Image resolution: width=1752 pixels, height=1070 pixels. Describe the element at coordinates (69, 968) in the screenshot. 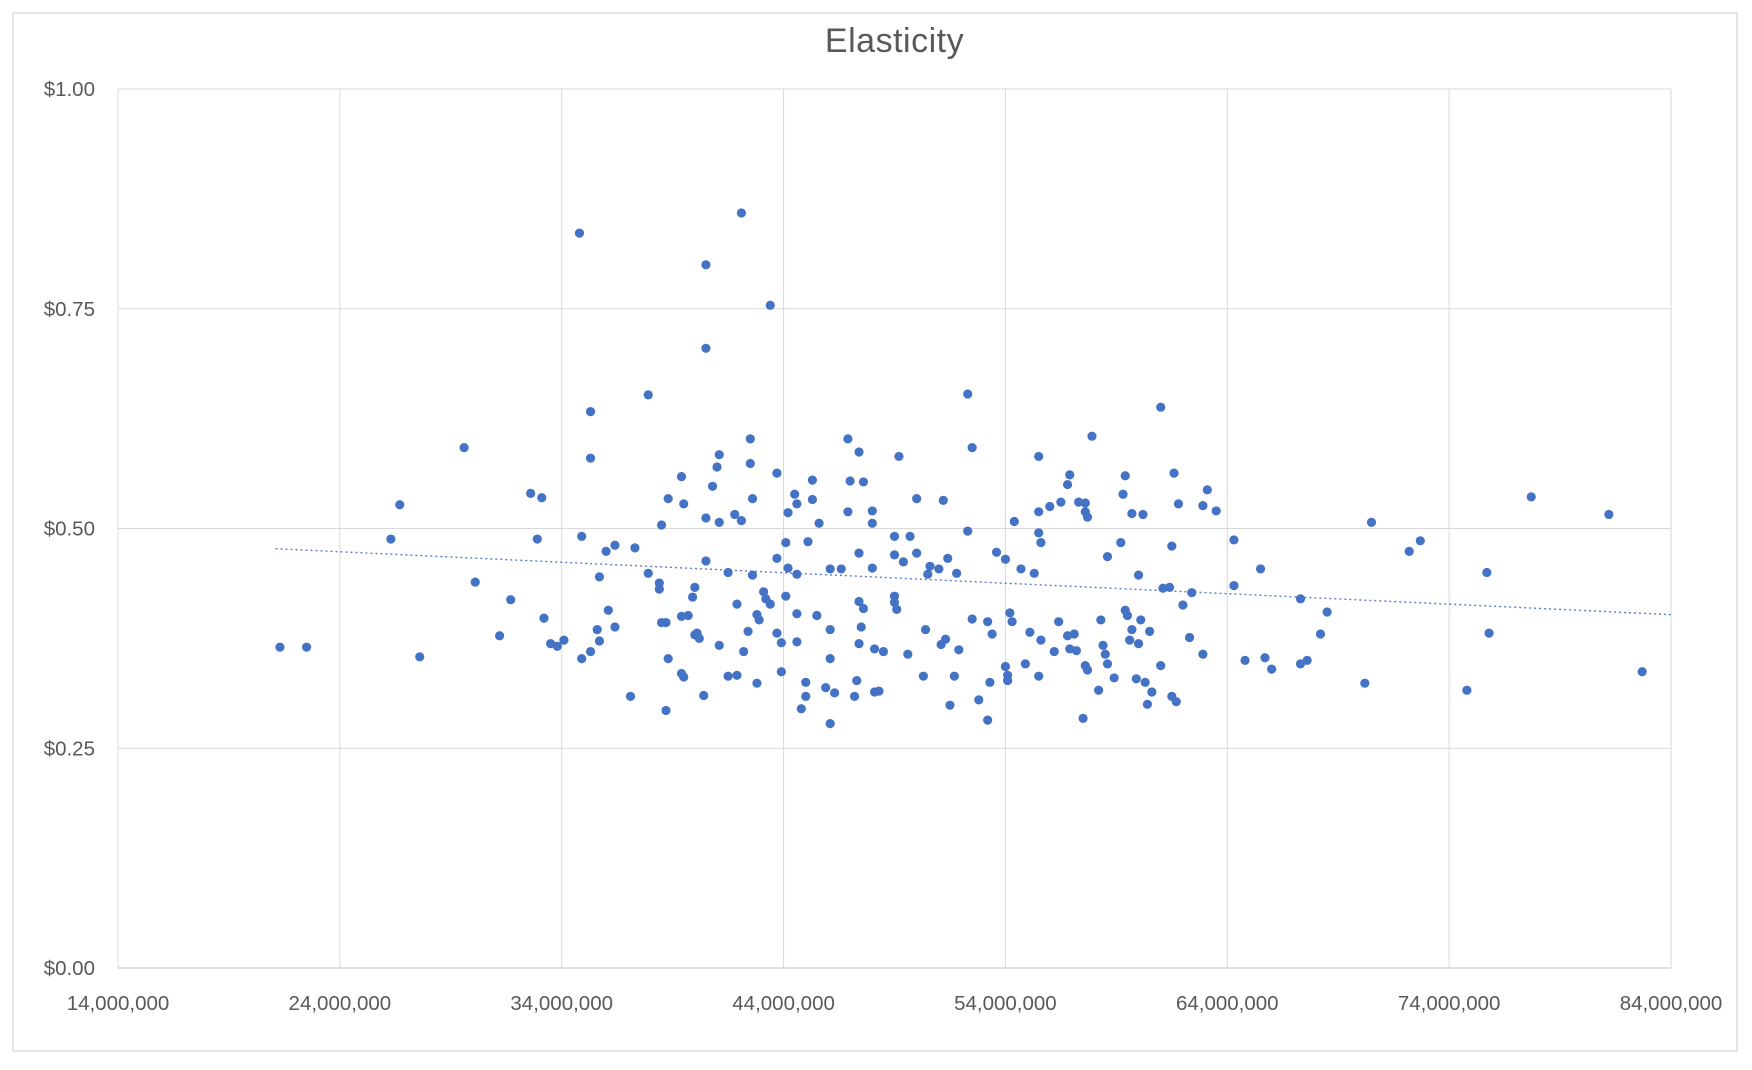

I see `y-tick-label: $0.00` at that location.